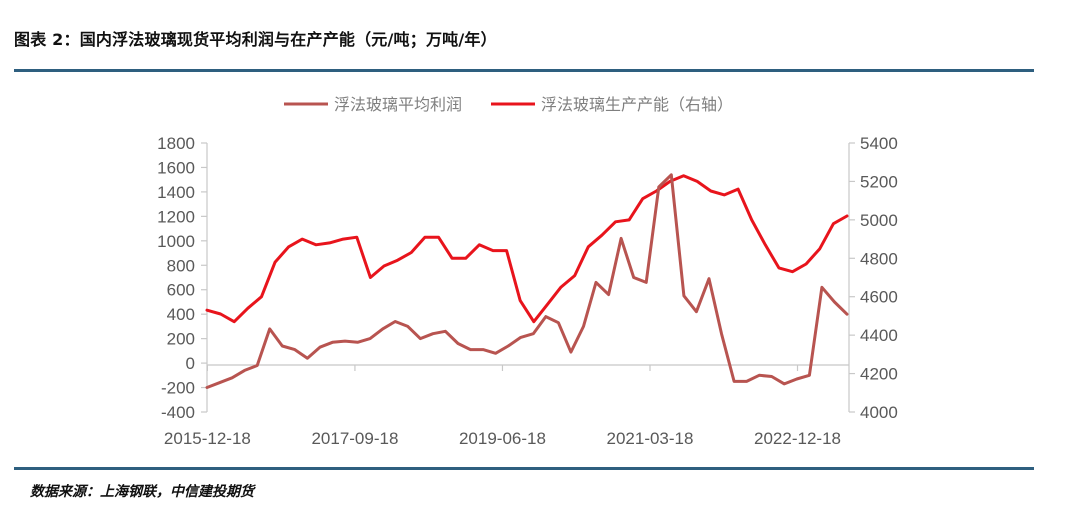 The image size is (1080, 516). What do you see at coordinates (879, 278) in the screenshot?
I see `right-axis-labels: 4000 4200 4400 4600 4800 5000 5200 5400` at bounding box center [879, 278].